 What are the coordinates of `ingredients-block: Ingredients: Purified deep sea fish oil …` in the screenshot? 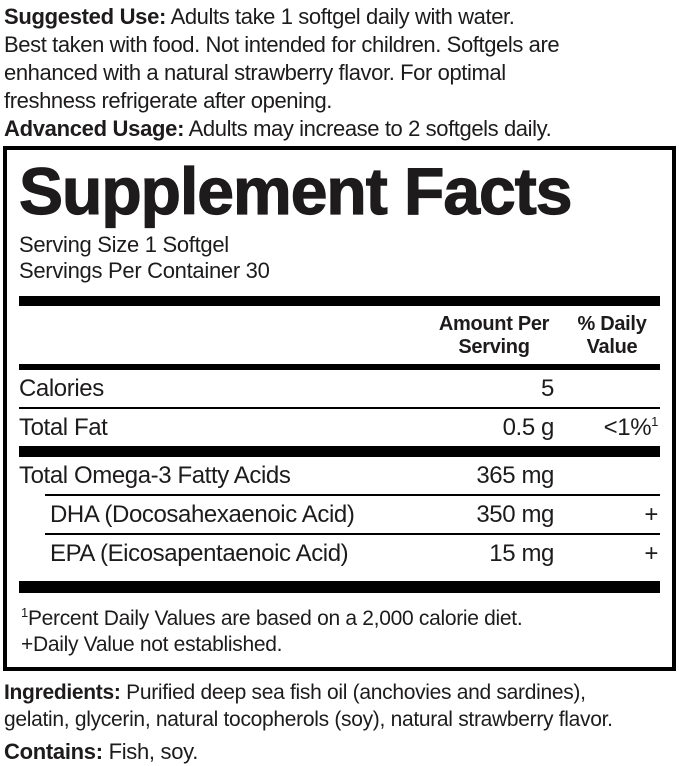 It's located at (340, 722).